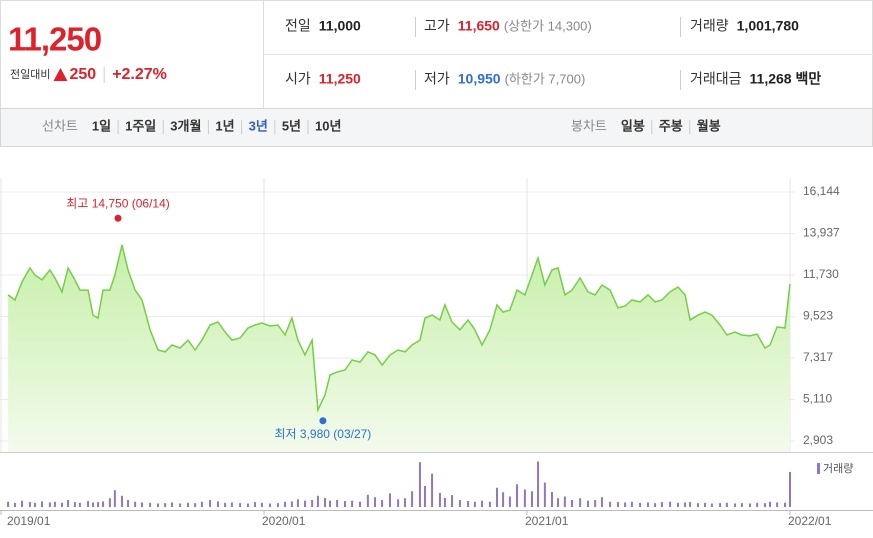  Describe the element at coordinates (479, 26) in the screenshot. I see `summary-value: 11,650` at that location.